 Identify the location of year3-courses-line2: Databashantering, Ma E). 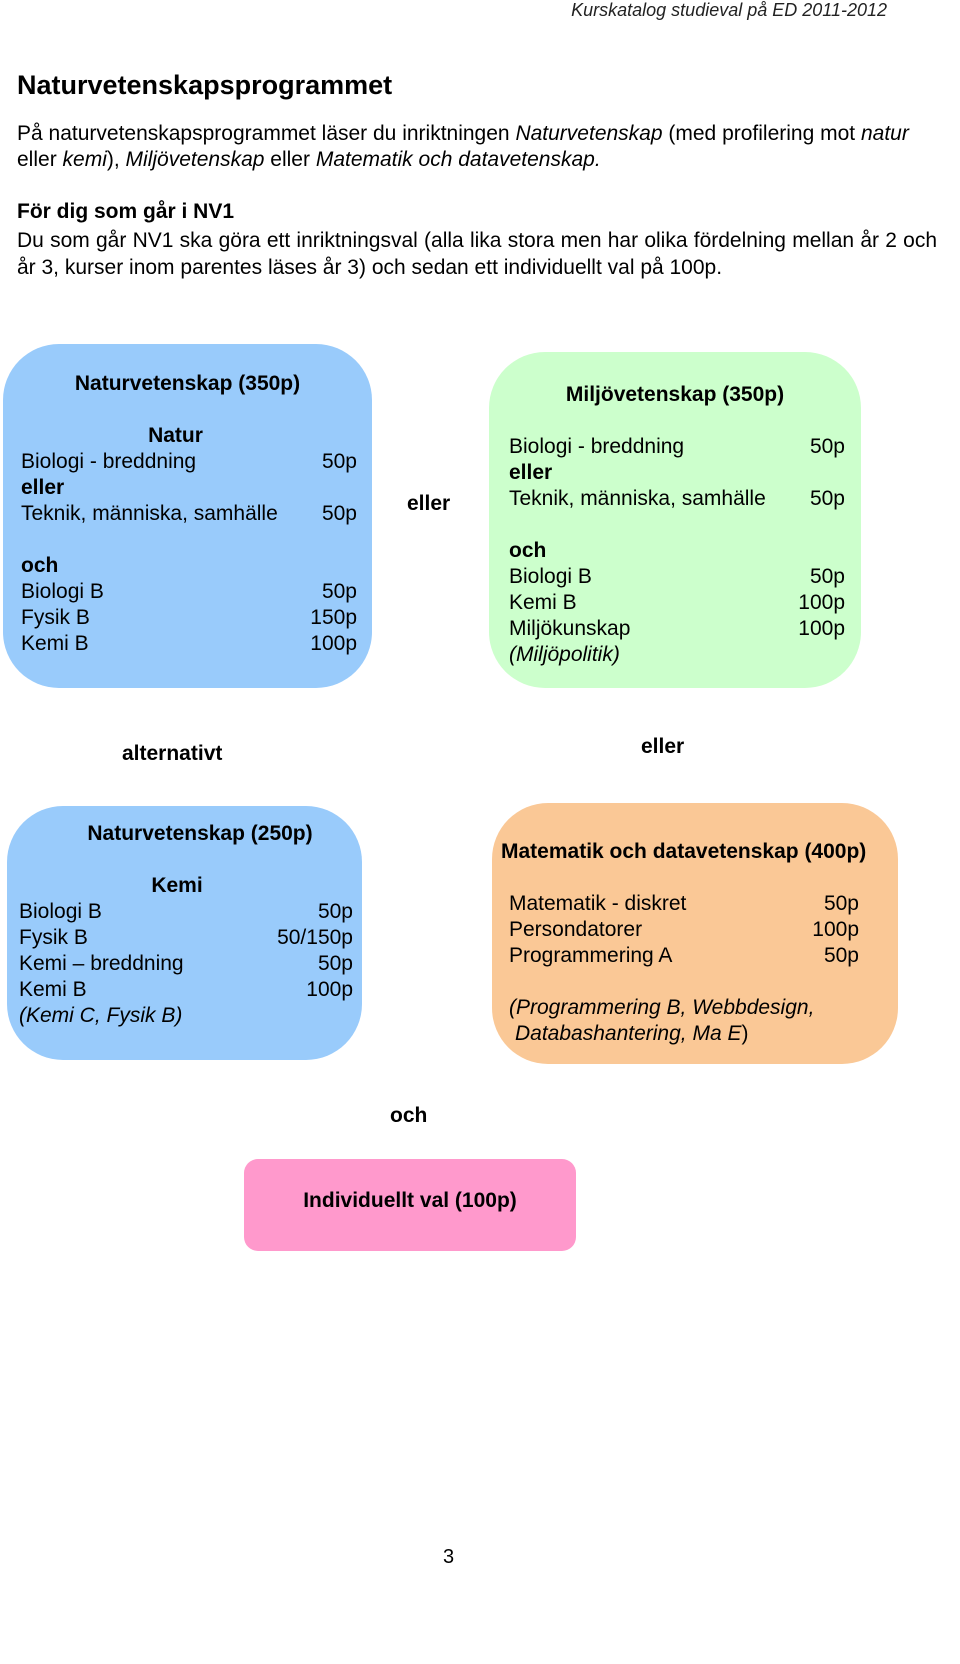
(632, 1033).